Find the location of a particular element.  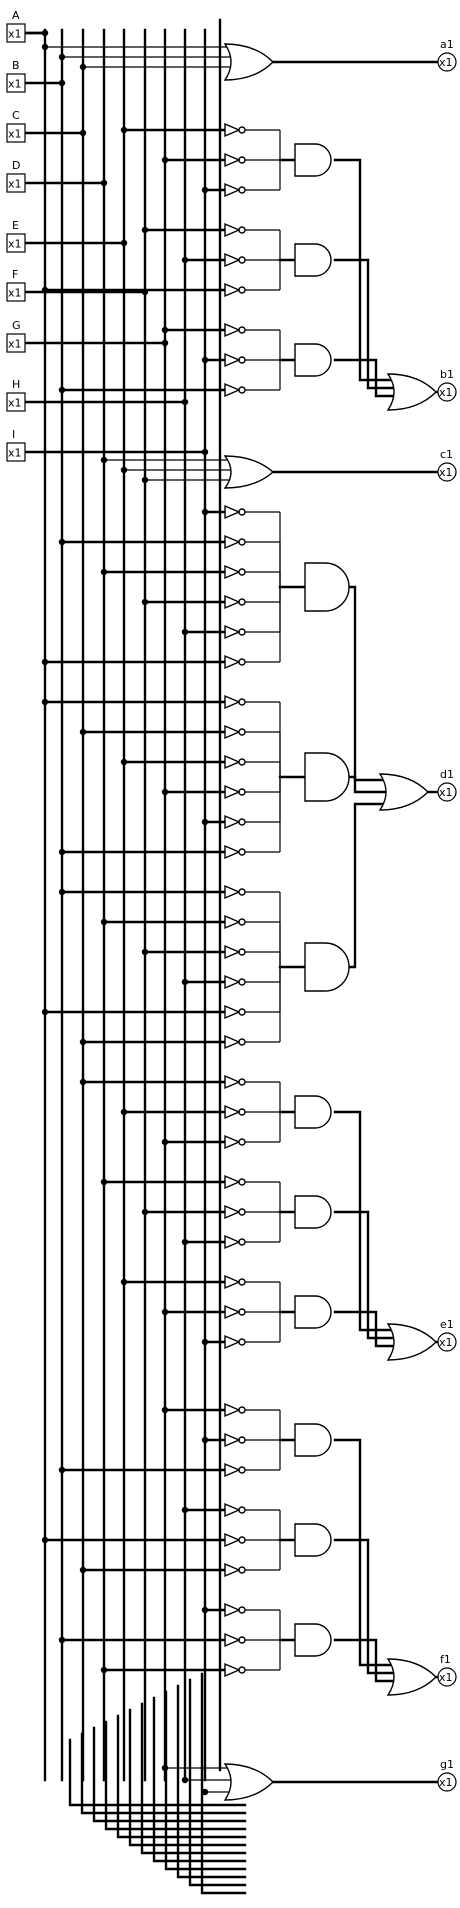

output-name-label: b1 is located at coordinates (447, 374).